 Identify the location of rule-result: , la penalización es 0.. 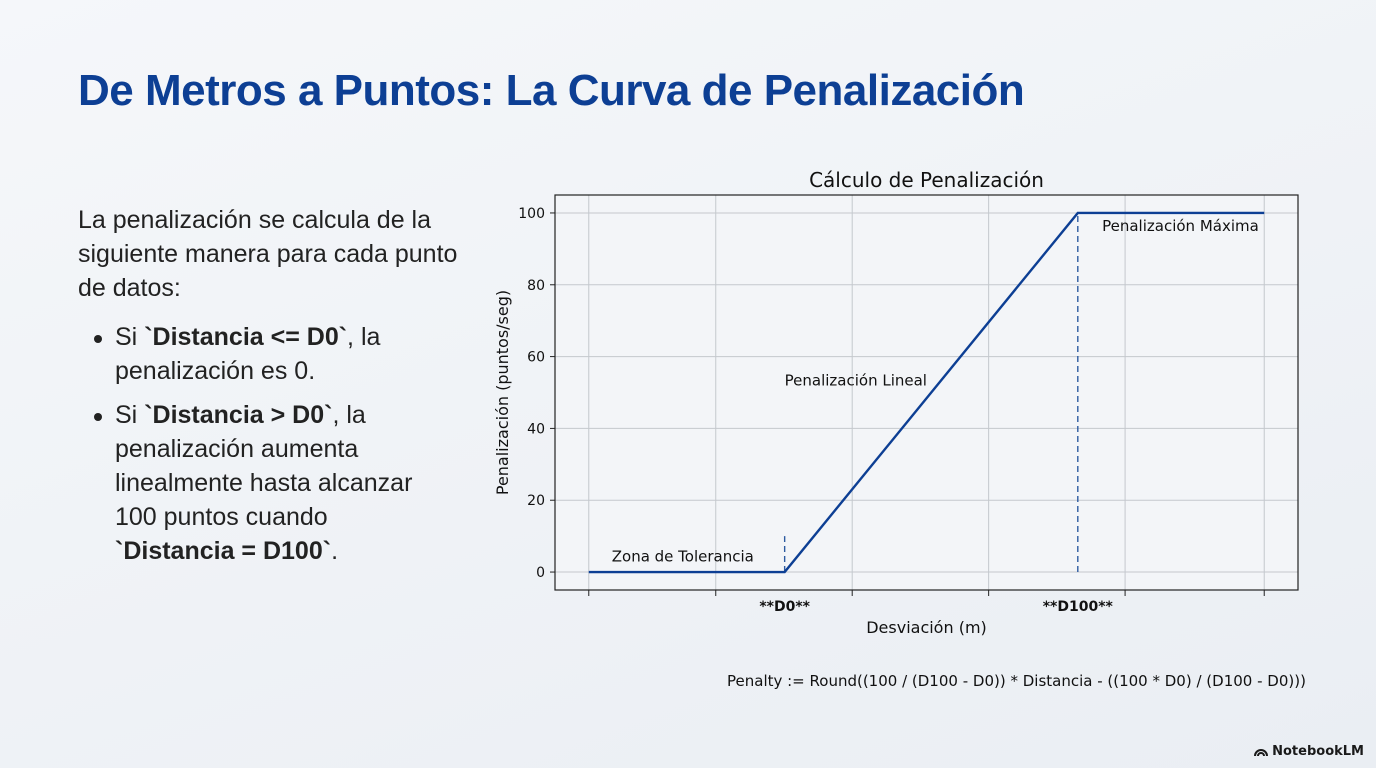
(248, 354).